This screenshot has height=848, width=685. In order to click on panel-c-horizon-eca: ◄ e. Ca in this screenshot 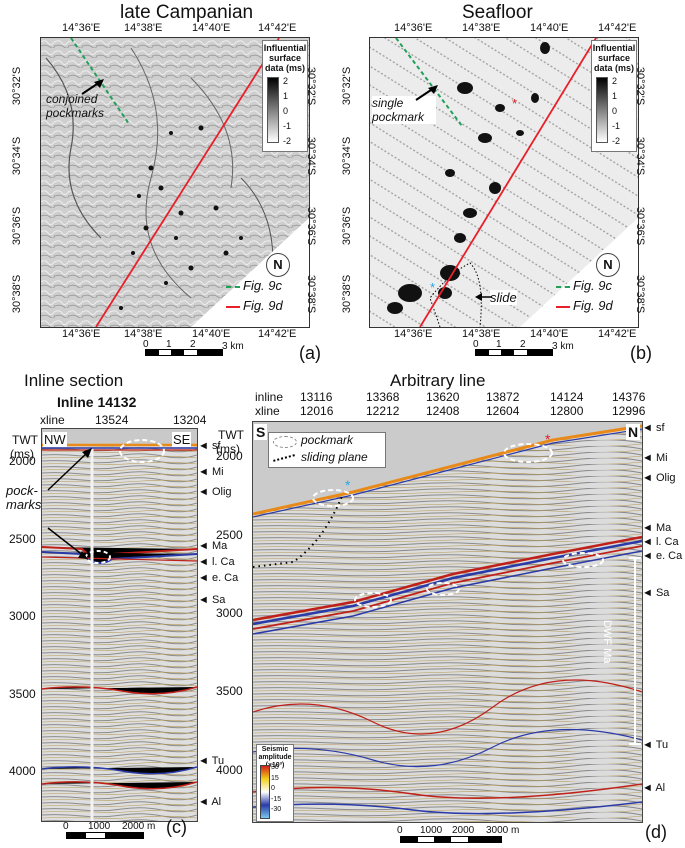, I will do `click(218, 578)`.